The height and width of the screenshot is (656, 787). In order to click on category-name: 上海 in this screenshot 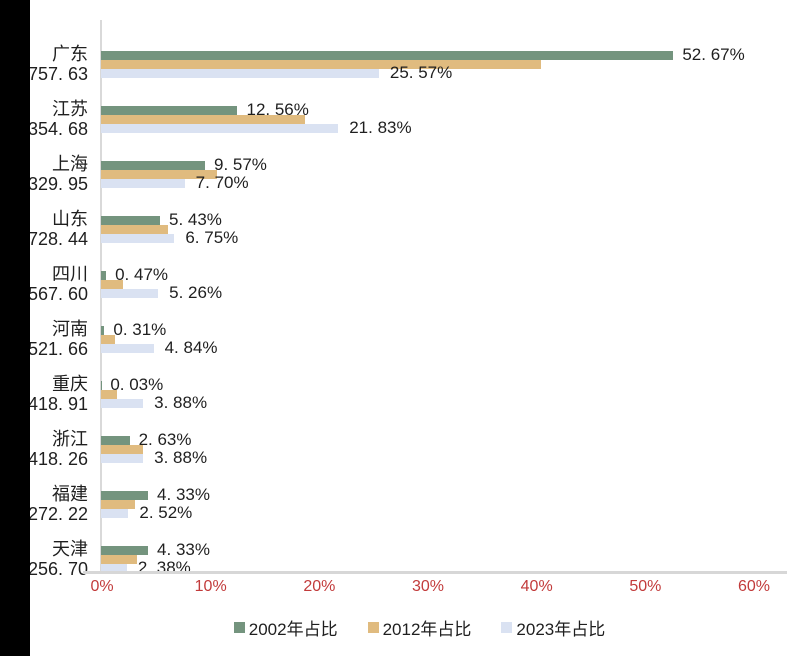, I will do `click(70, 164)`.